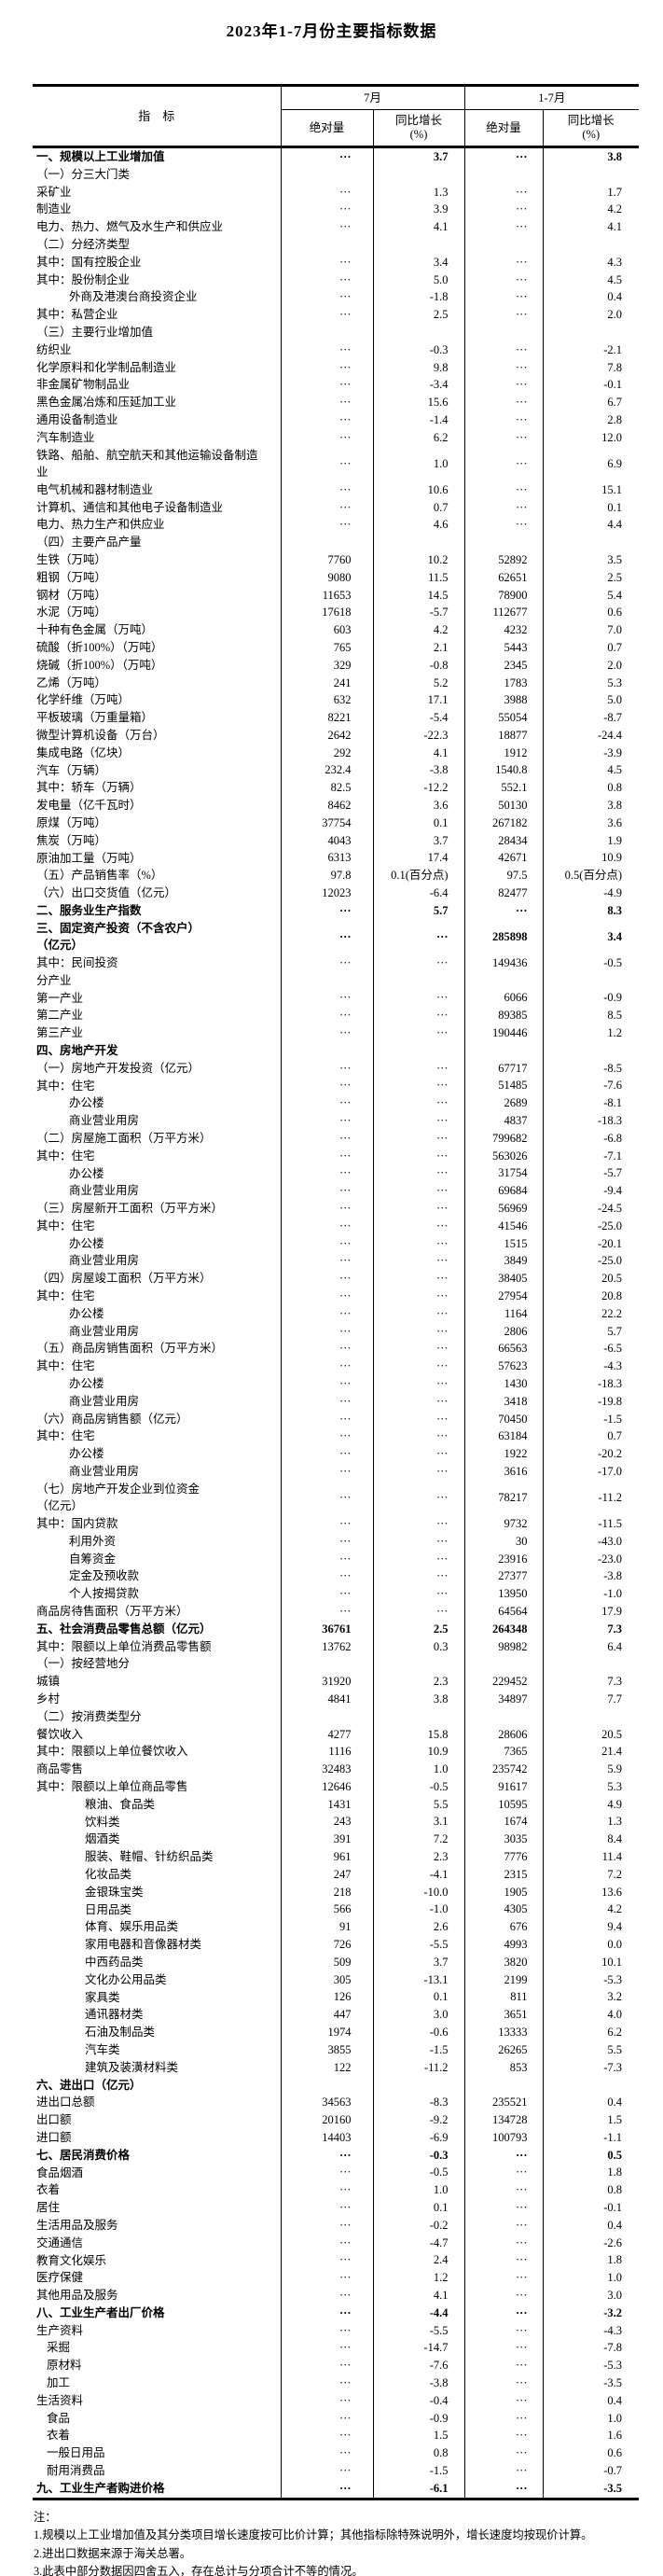 This screenshot has height=2576, width=663. What do you see at coordinates (199, 2570) in the screenshot?
I see `note-line-3: 3.此表中部分数据因四舍五入，存在总计与分项合计不等的情况。` at bounding box center [199, 2570].